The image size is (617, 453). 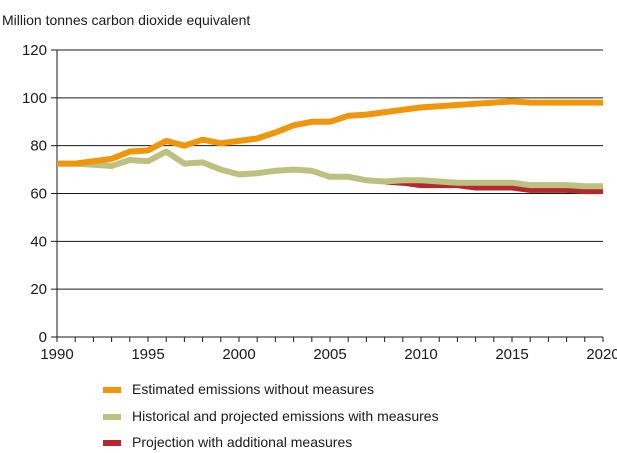 I want to click on x-tick-label: 2000, so click(x=238, y=354).